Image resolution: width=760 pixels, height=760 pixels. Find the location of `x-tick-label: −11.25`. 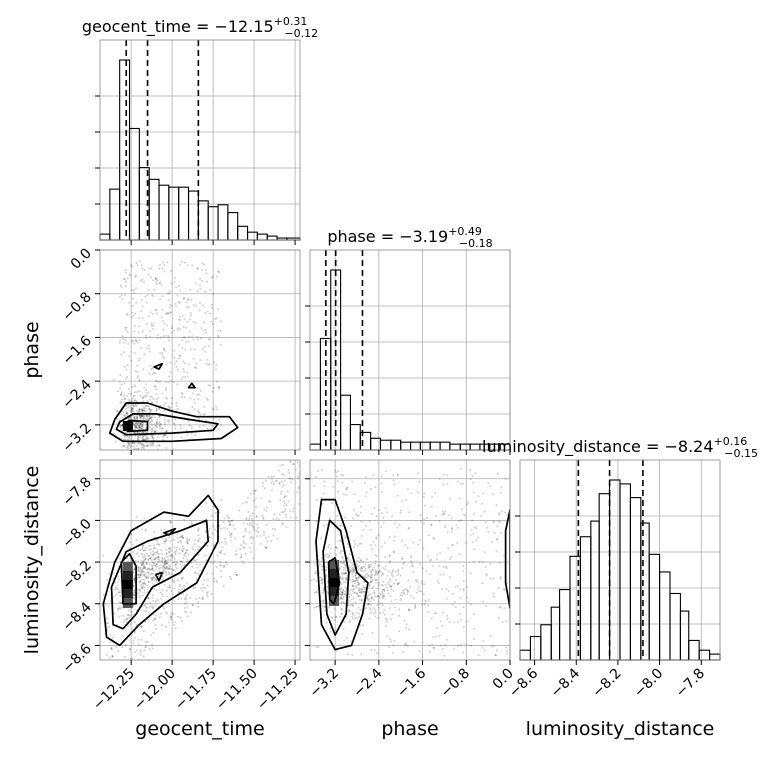

x-tick-label: −11.25 is located at coordinates (278, 690).